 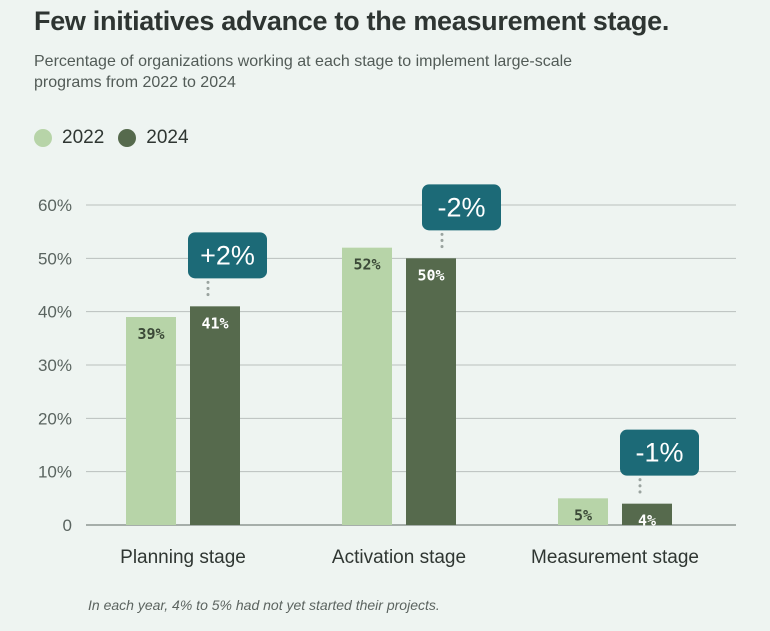 I want to click on legend-swatch-2024, so click(x=127, y=138).